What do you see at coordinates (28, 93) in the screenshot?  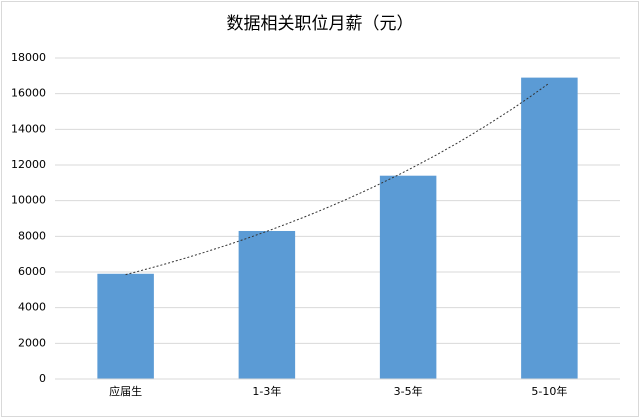 I see `y-tick-label: 16000` at bounding box center [28, 93].